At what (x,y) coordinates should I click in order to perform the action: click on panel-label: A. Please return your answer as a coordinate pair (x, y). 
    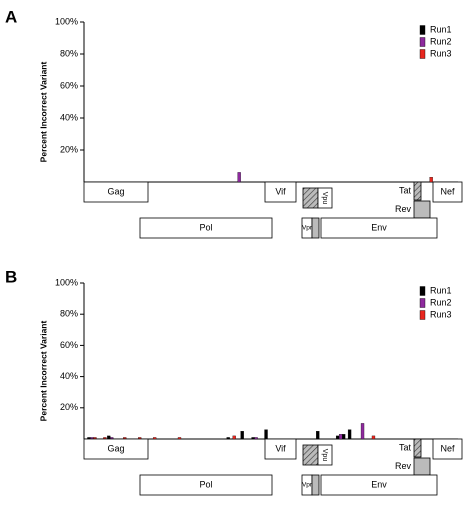
    Looking at the image, I should click on (11, 16).